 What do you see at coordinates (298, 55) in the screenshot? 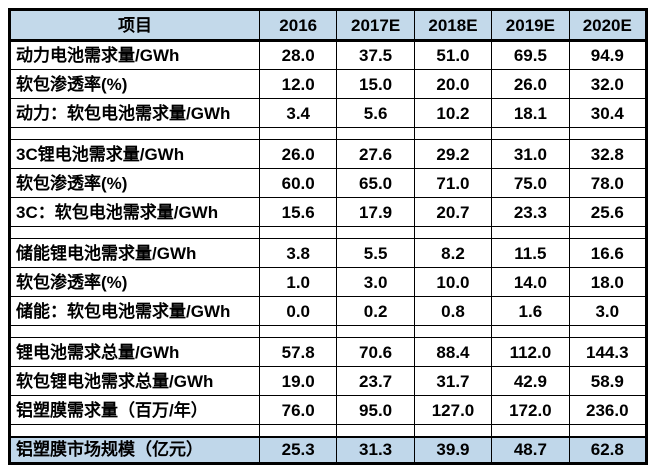
I see `cell-value: 28.0` at bounding box center [298, 55].